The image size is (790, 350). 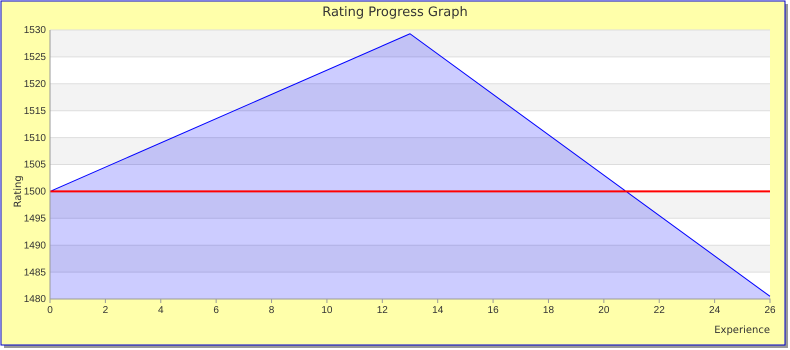 I want to click on y-tick-label: 1495, so click(x=35, y=219).